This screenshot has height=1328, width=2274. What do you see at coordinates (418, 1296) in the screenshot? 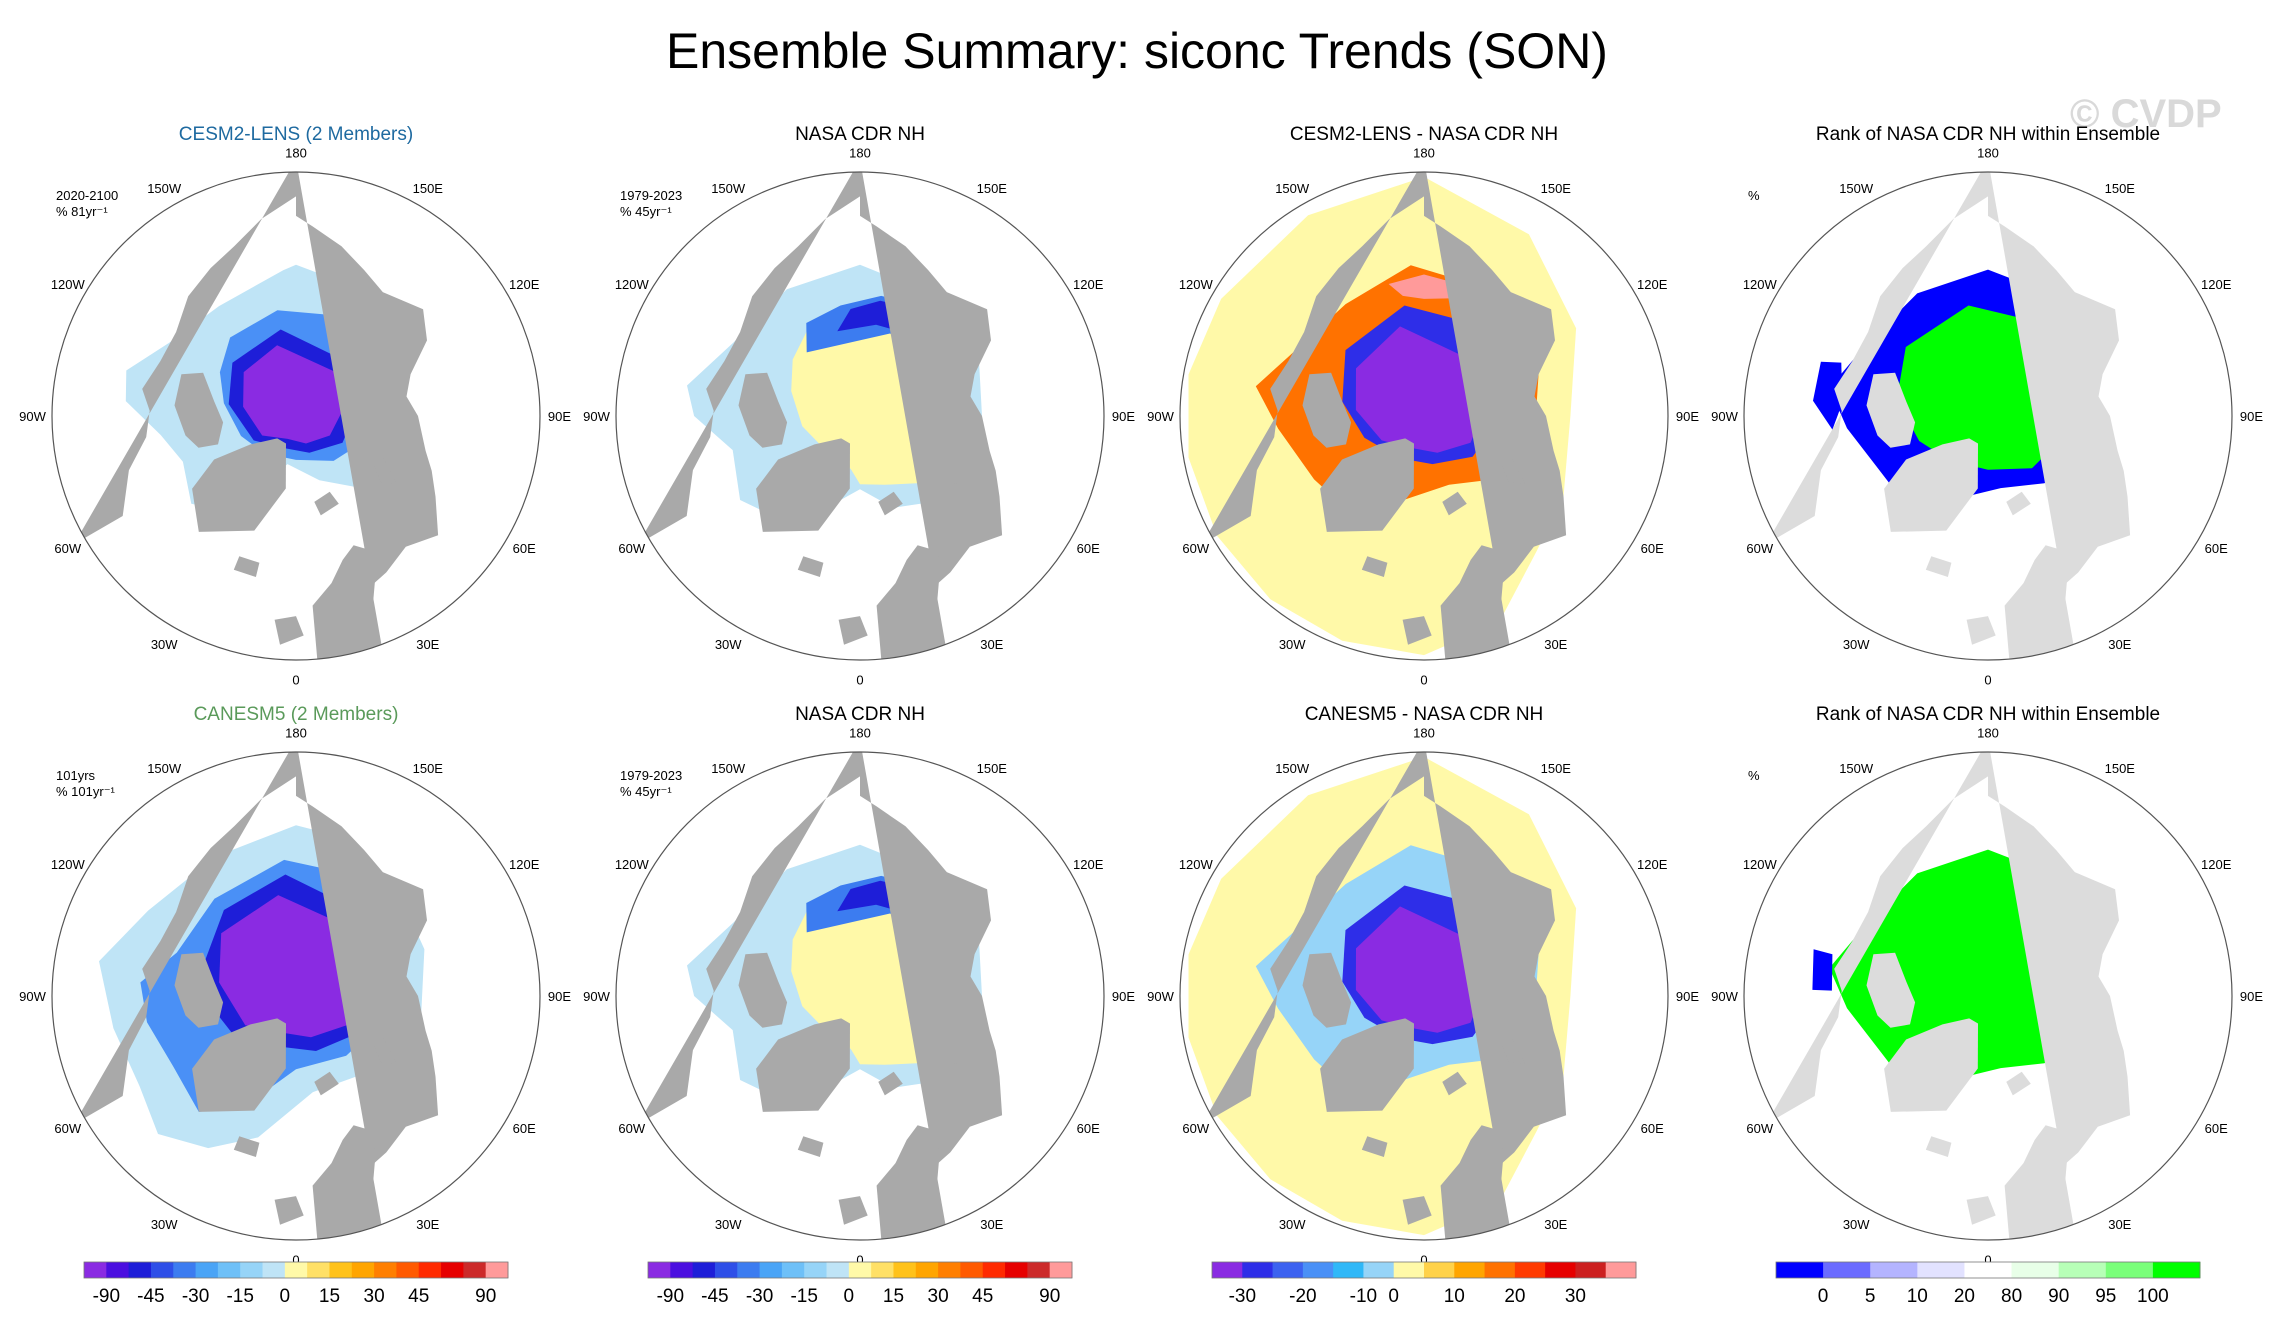
I see `colorbar-label: 45` at bounding box center [418, 1296].